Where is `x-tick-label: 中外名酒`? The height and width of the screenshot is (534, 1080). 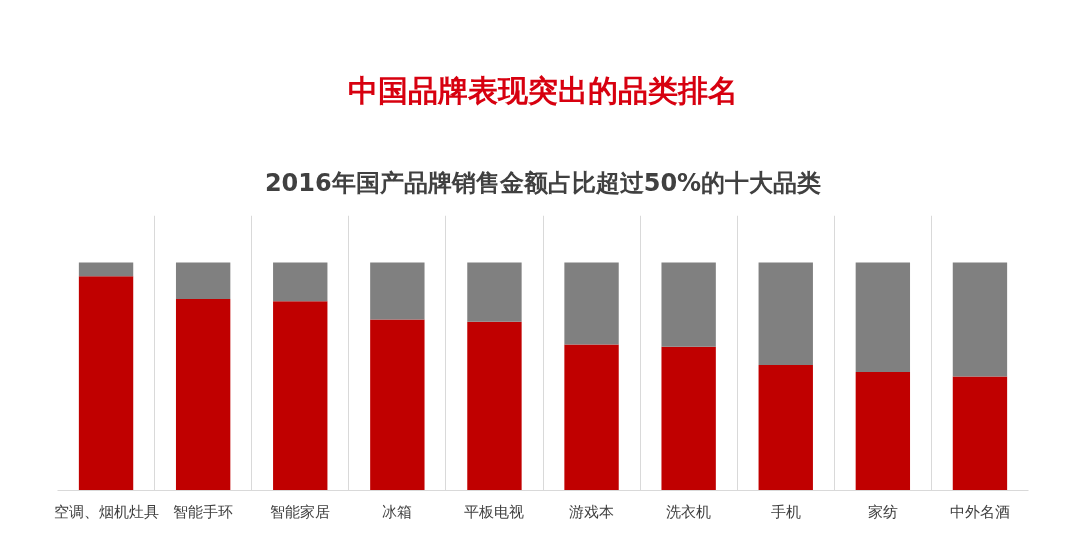 x-tick-label: 中外名酒 is located at coordinates (979, 511).